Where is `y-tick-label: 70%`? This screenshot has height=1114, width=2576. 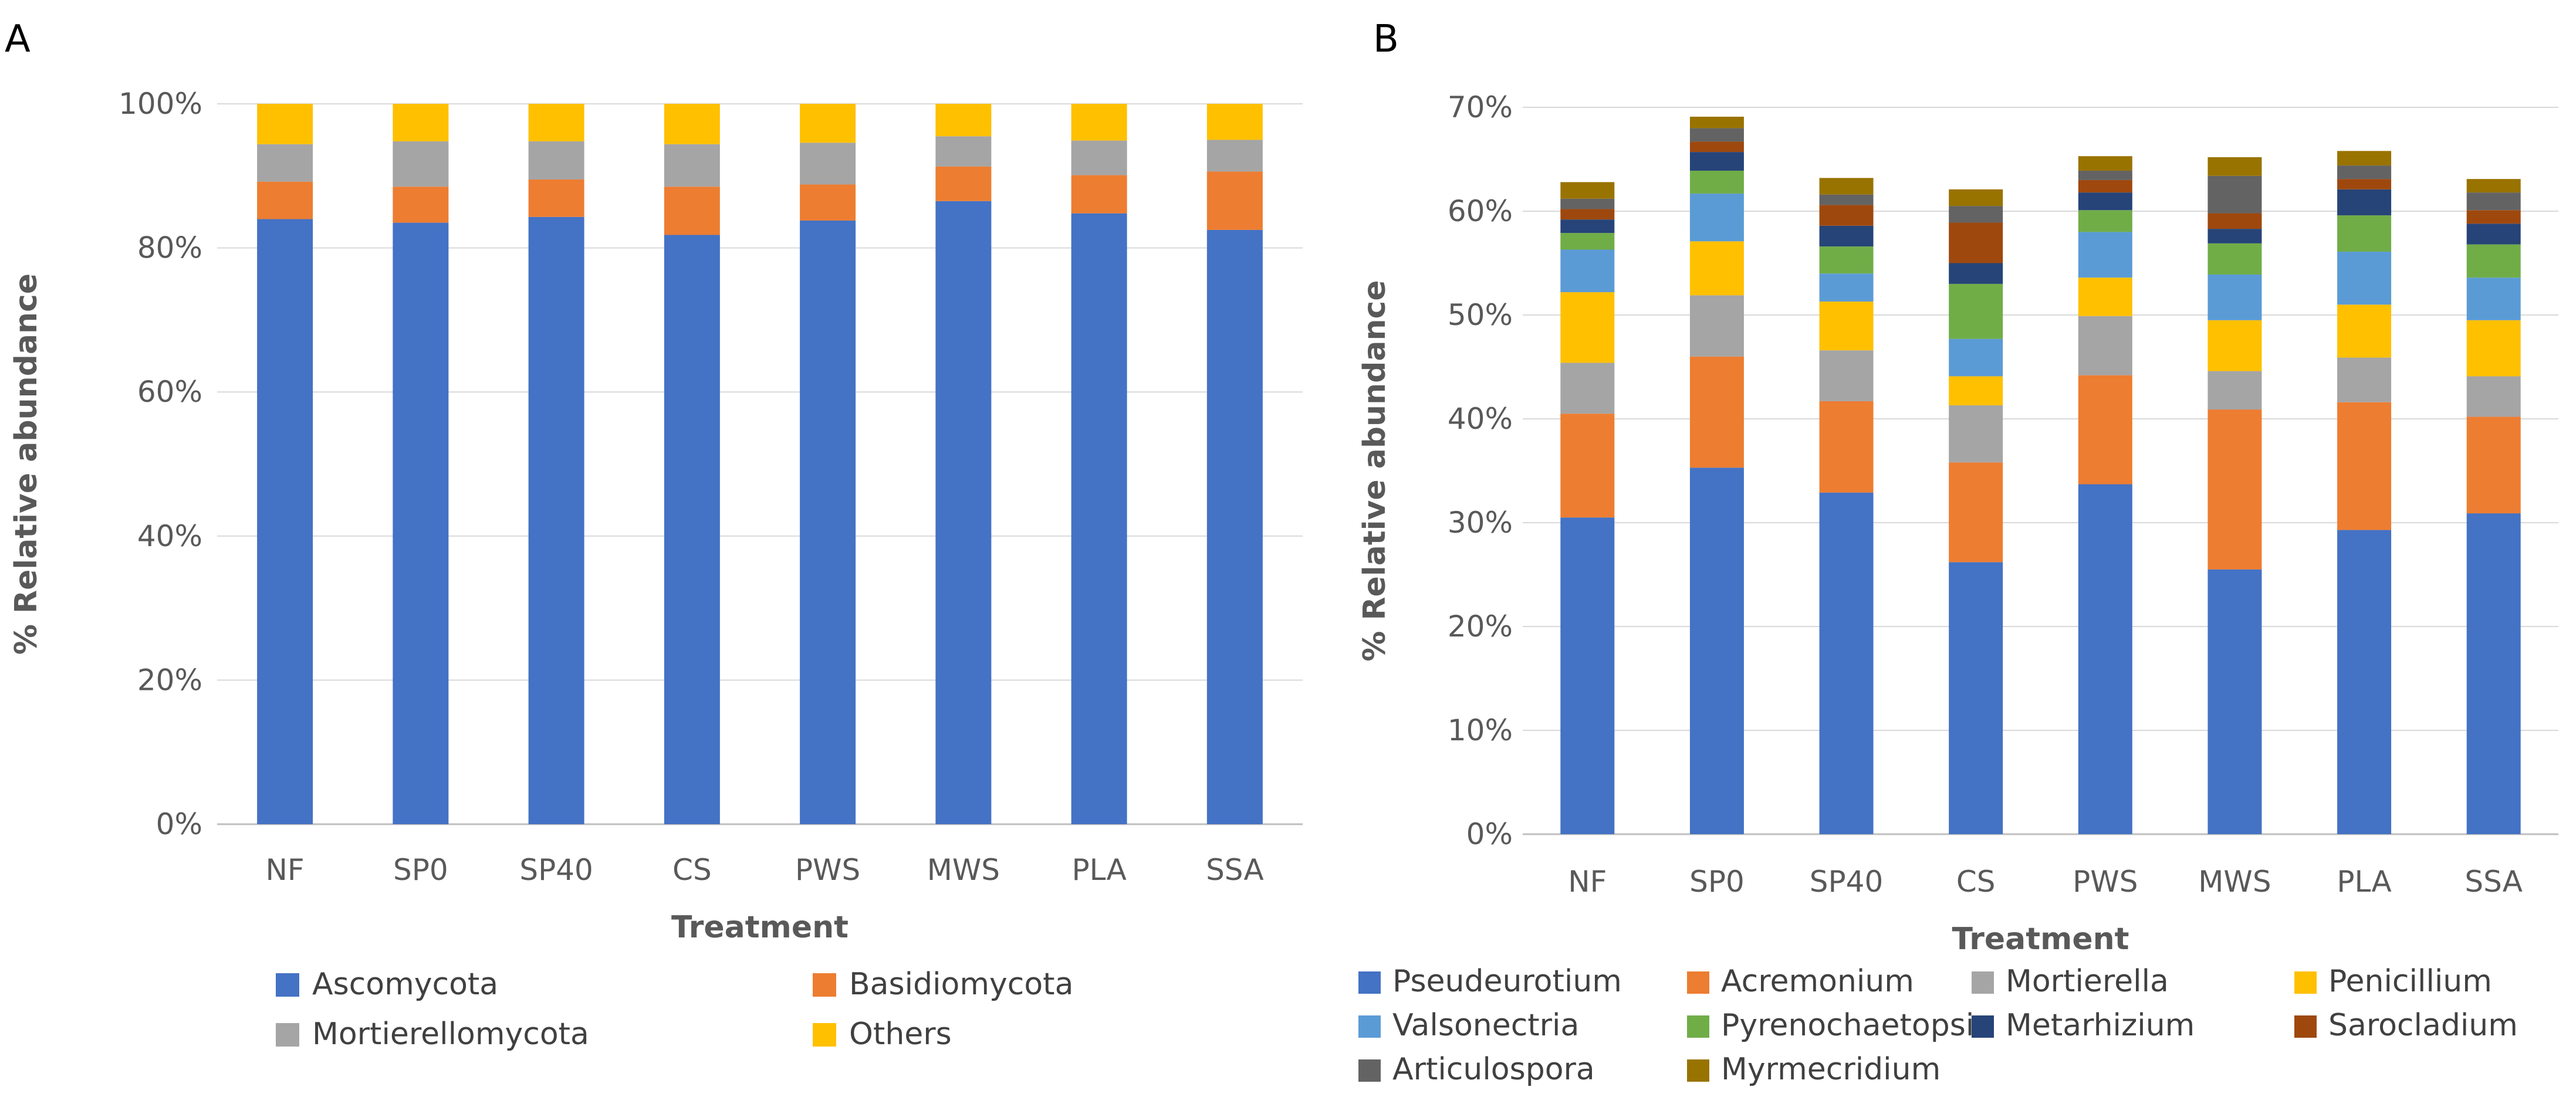 y-tick-label: 70% is located at coordinates (1480, 107).